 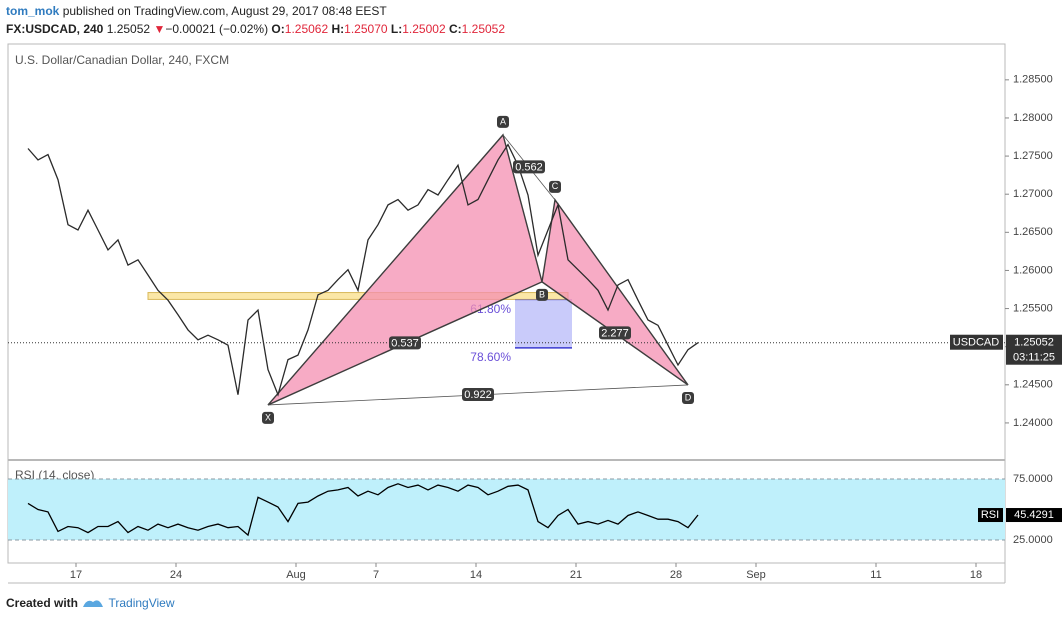 What do you see at coordinates (76, 575) in the screenshot?
I see `x-tick-label: 17` at bounding box center [76, 575].